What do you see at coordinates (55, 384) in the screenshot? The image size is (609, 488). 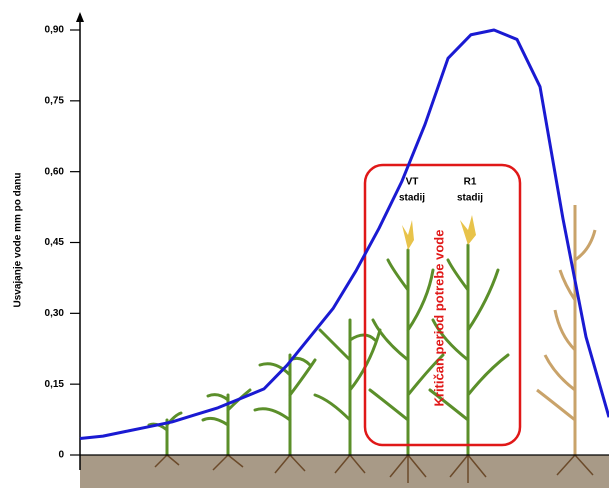 I see `y-tick-label: 0,15` at bounding box center [55, 384].